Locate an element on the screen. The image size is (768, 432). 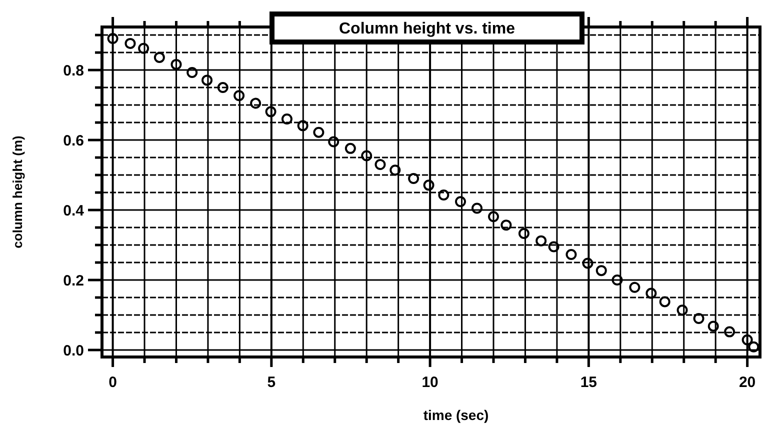
x-axis-title: time (sec) is located at coordinates (456, 415).